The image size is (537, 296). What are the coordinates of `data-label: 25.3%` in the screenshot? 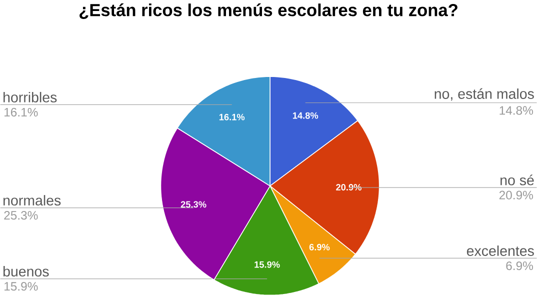 It's located at (193, 204).